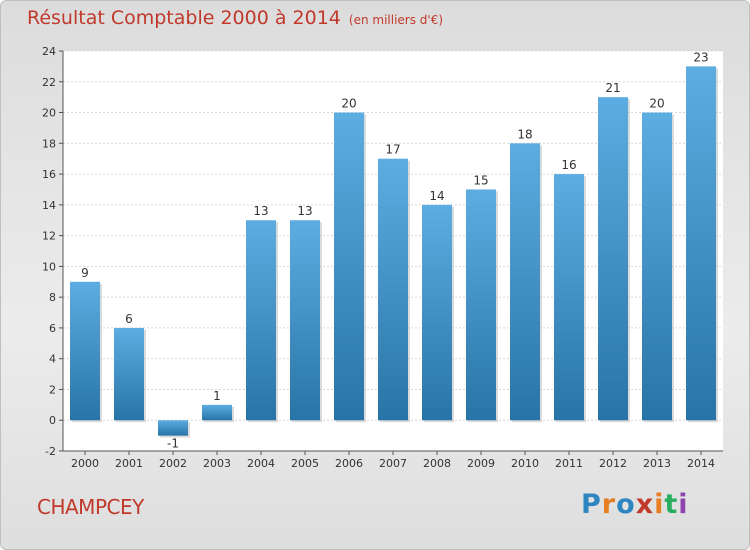  What do you see at coordinates (52, 420) in the screenshot?
I see `y-tick-label: 0` at bounding box center [52, 420].